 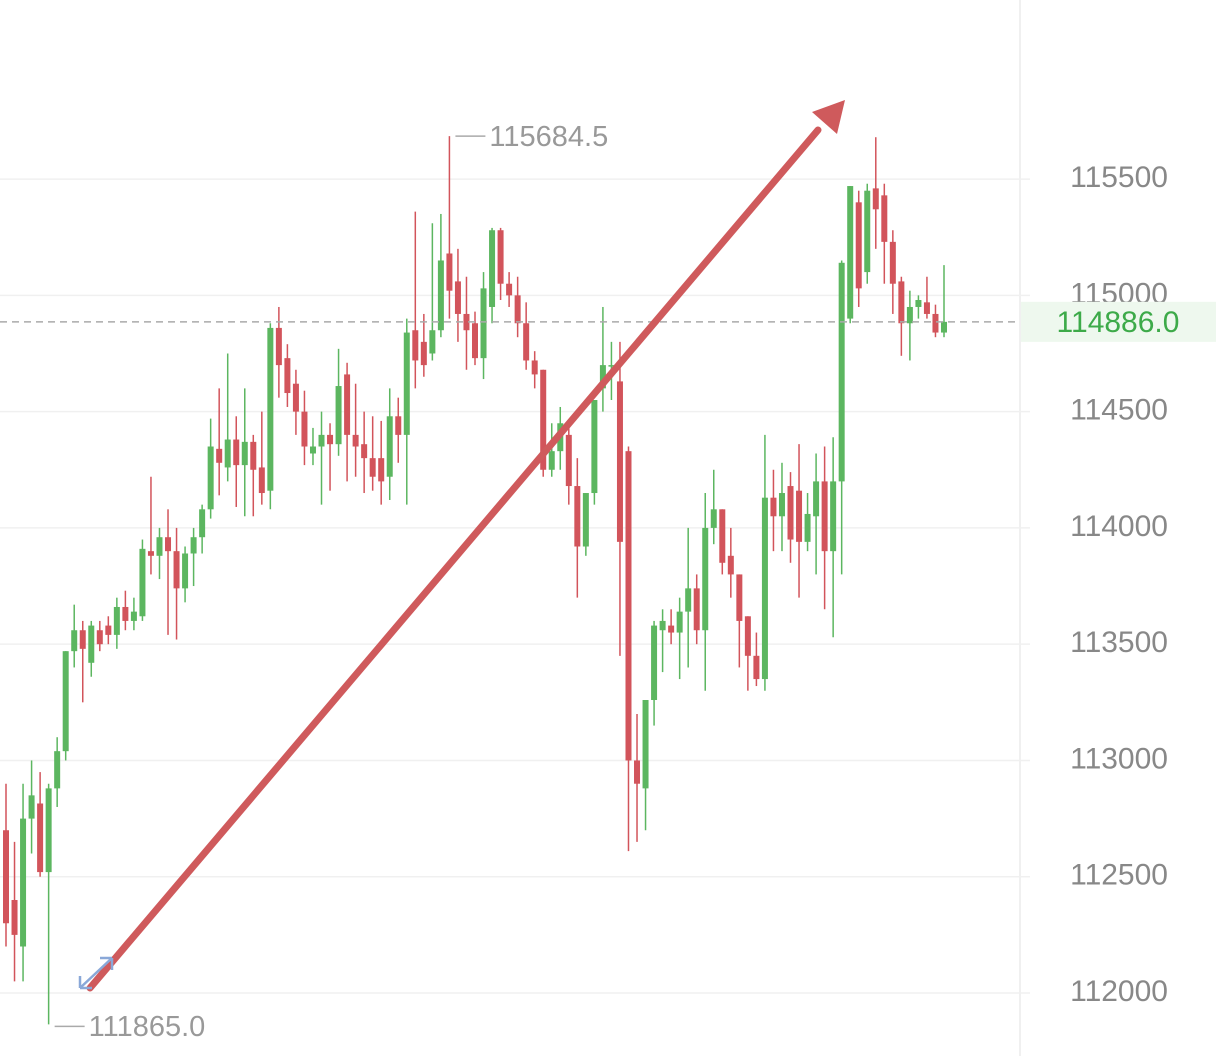 I want to click on y-tick-label: 112000, so click(x=1119, y=991).